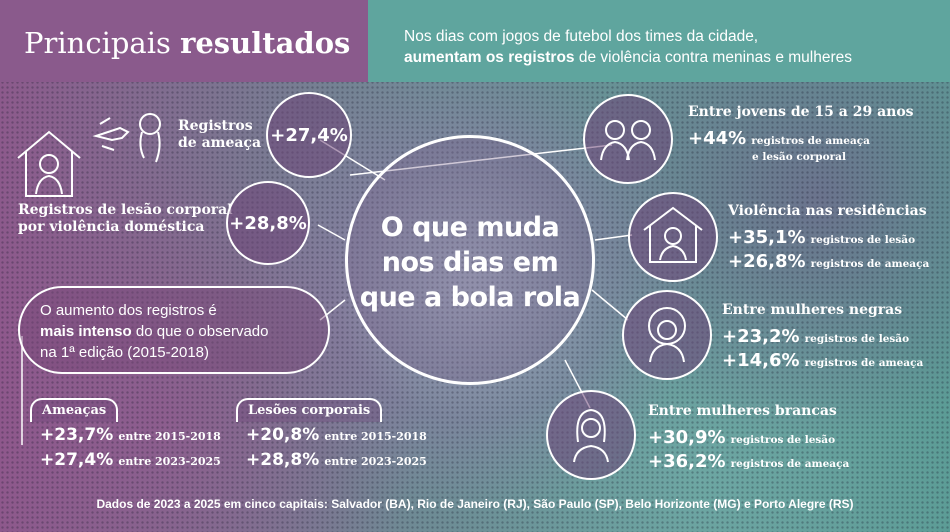  I want to click on threat-value: +27,4%, so click(309, 135).